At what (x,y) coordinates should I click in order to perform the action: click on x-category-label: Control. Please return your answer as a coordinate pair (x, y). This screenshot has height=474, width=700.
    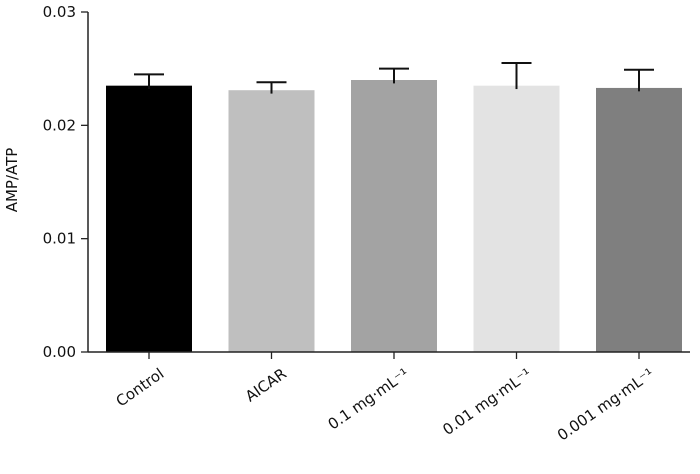
    Looking at the image, I should click on (140, 388).